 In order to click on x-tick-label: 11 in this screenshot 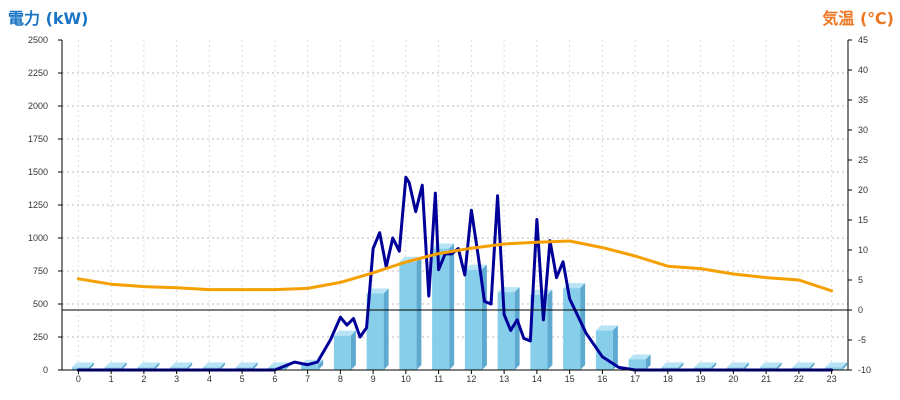, I will do `click(438, 379)`.